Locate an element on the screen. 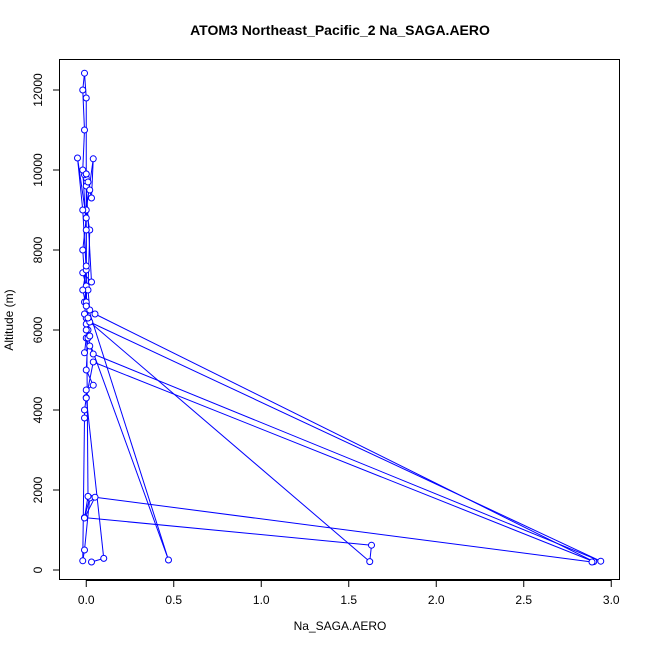 This screenshot has width=650, height=650. y-axis-label: Altitude (m) is located at coordinates (9, 319).